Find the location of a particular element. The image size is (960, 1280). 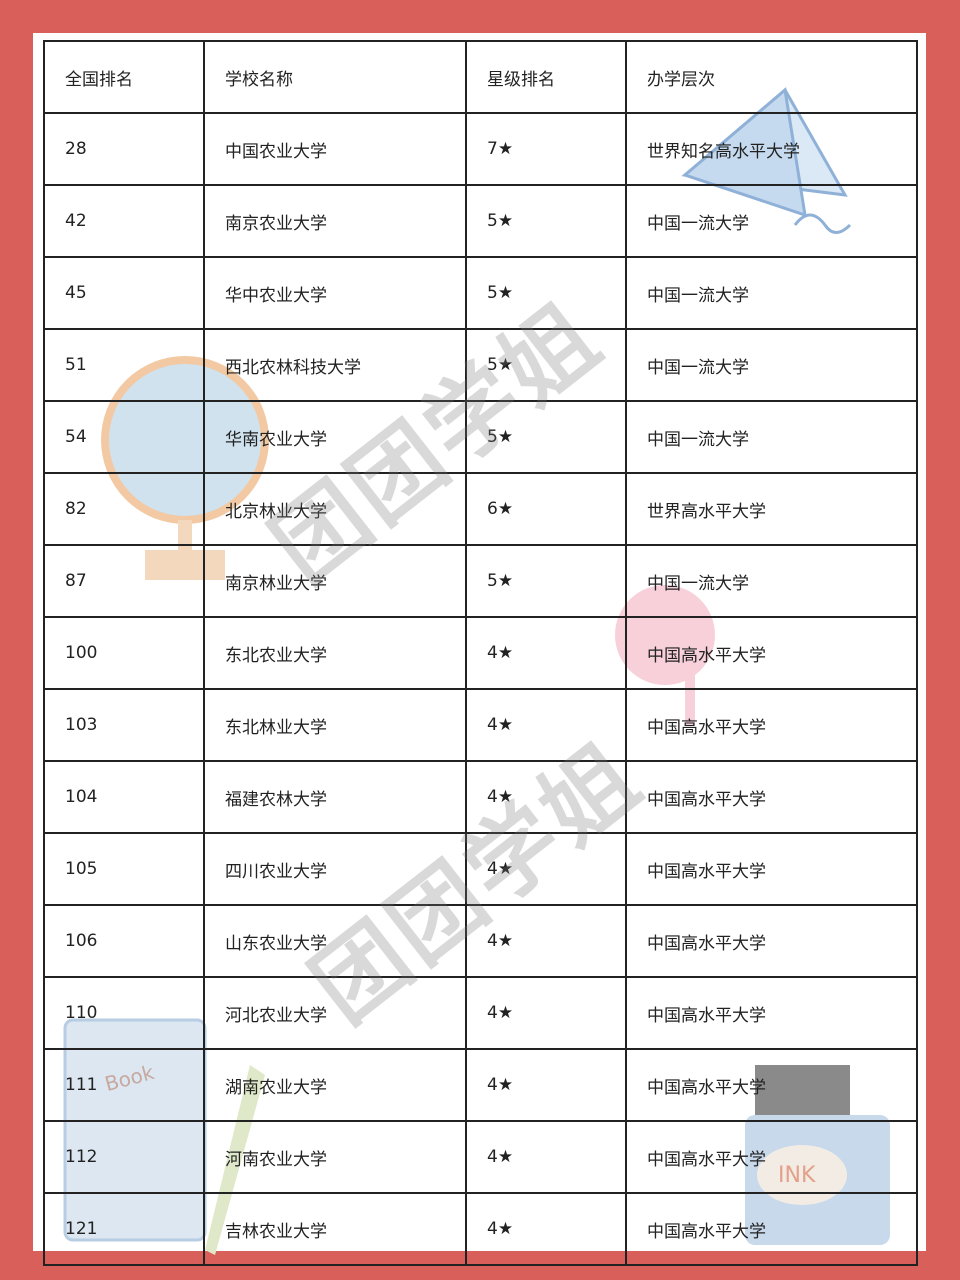

table-row: 28 中国农业大学 7★ 世界知名高水平大学 is located at coordinates (480, 149).